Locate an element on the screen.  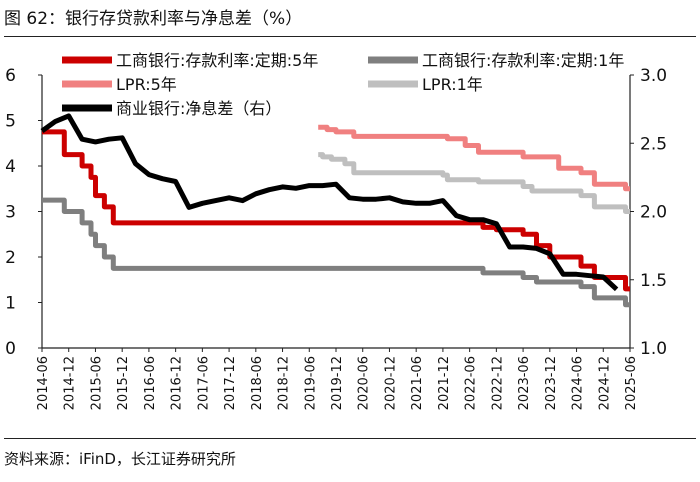
x-tick-label: 2015-12 is located at coordinates (123, 383).